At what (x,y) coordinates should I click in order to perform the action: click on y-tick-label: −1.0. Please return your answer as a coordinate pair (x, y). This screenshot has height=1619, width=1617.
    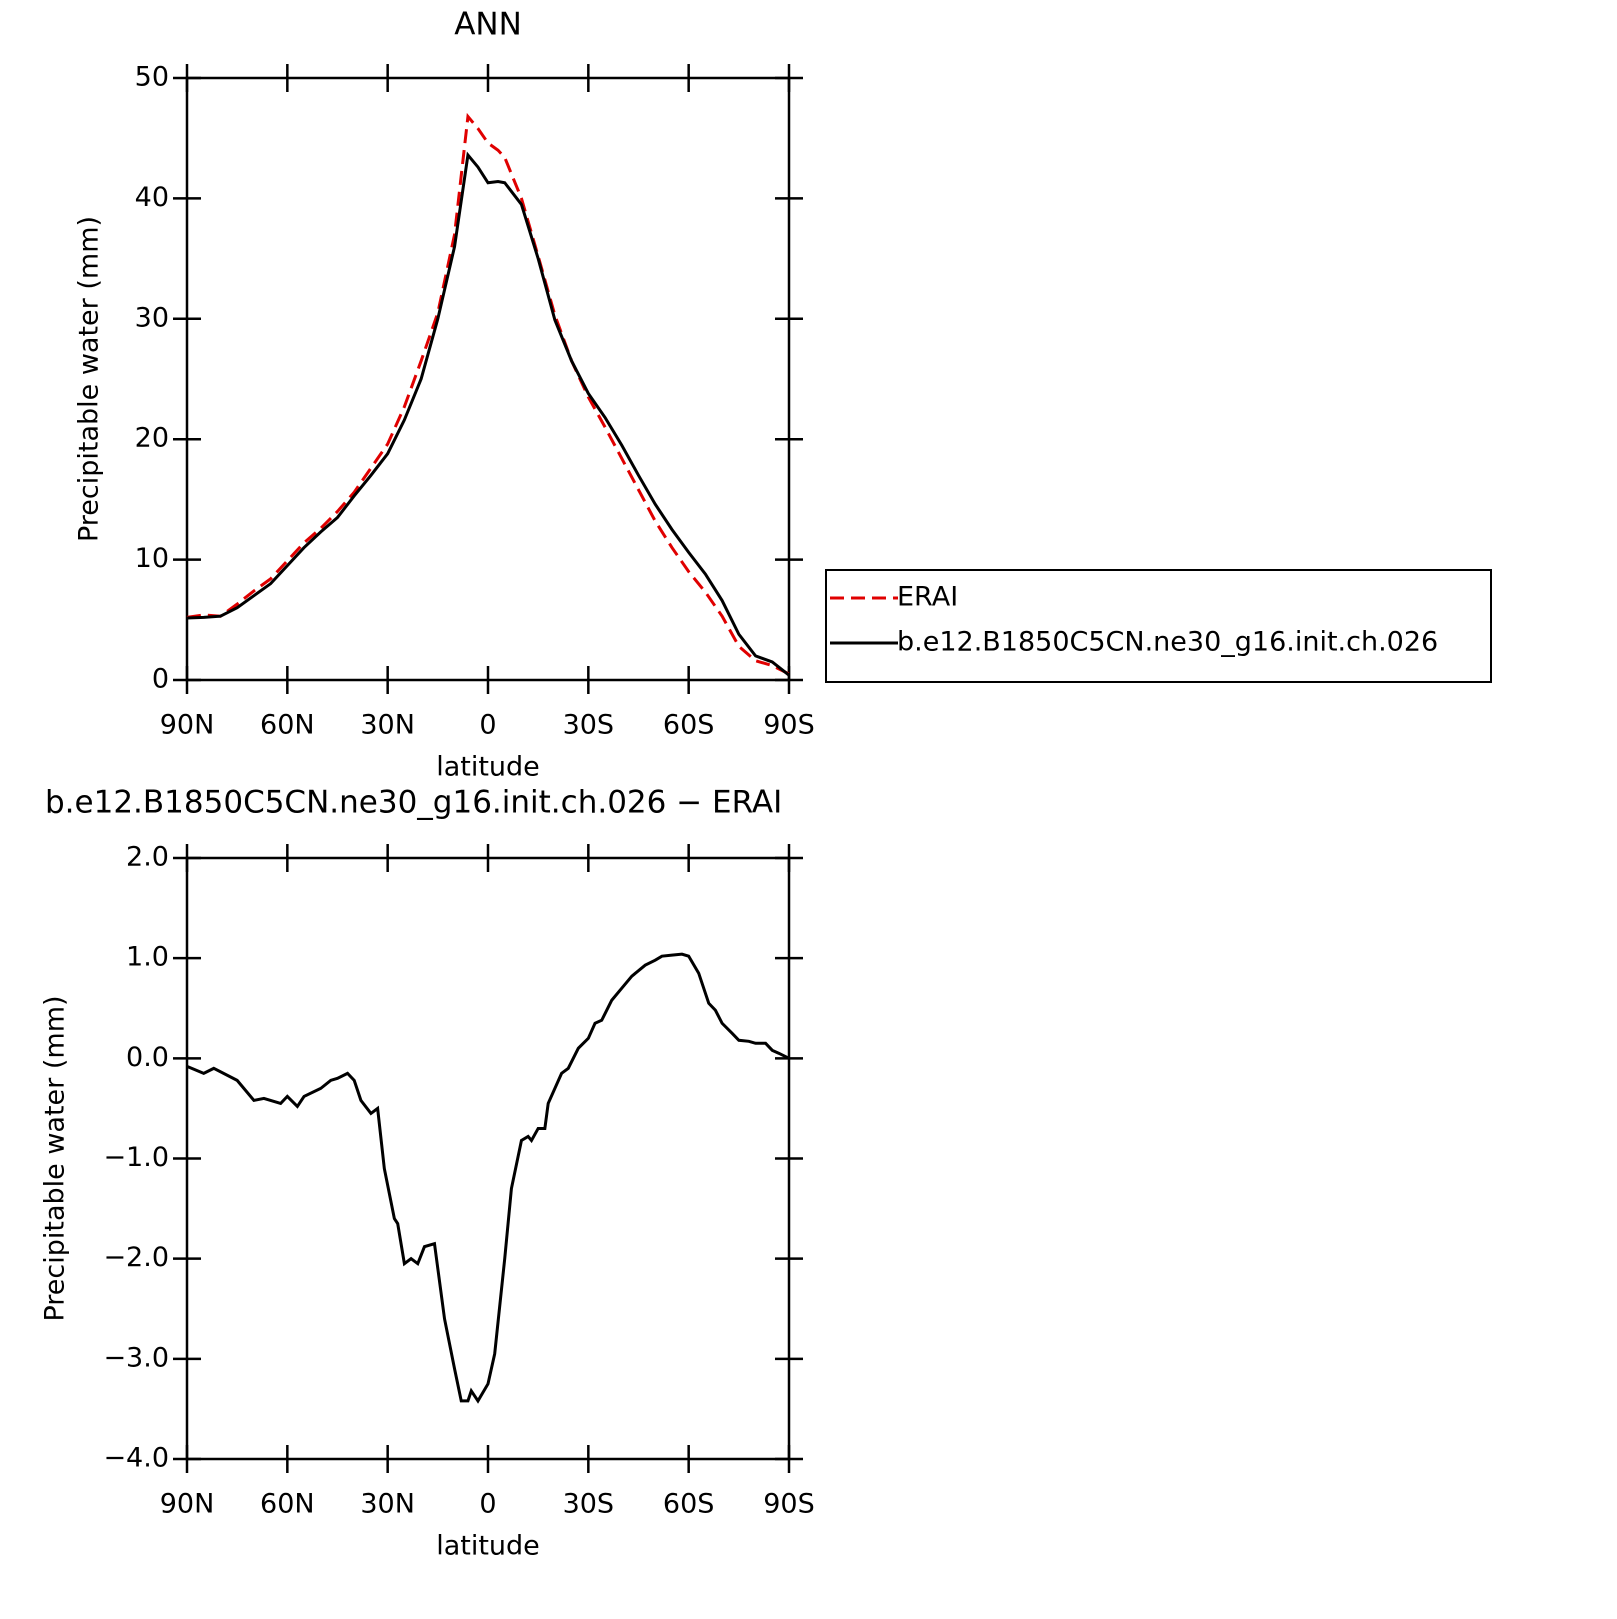
    Looking at the image, I should click on (136, 1157).